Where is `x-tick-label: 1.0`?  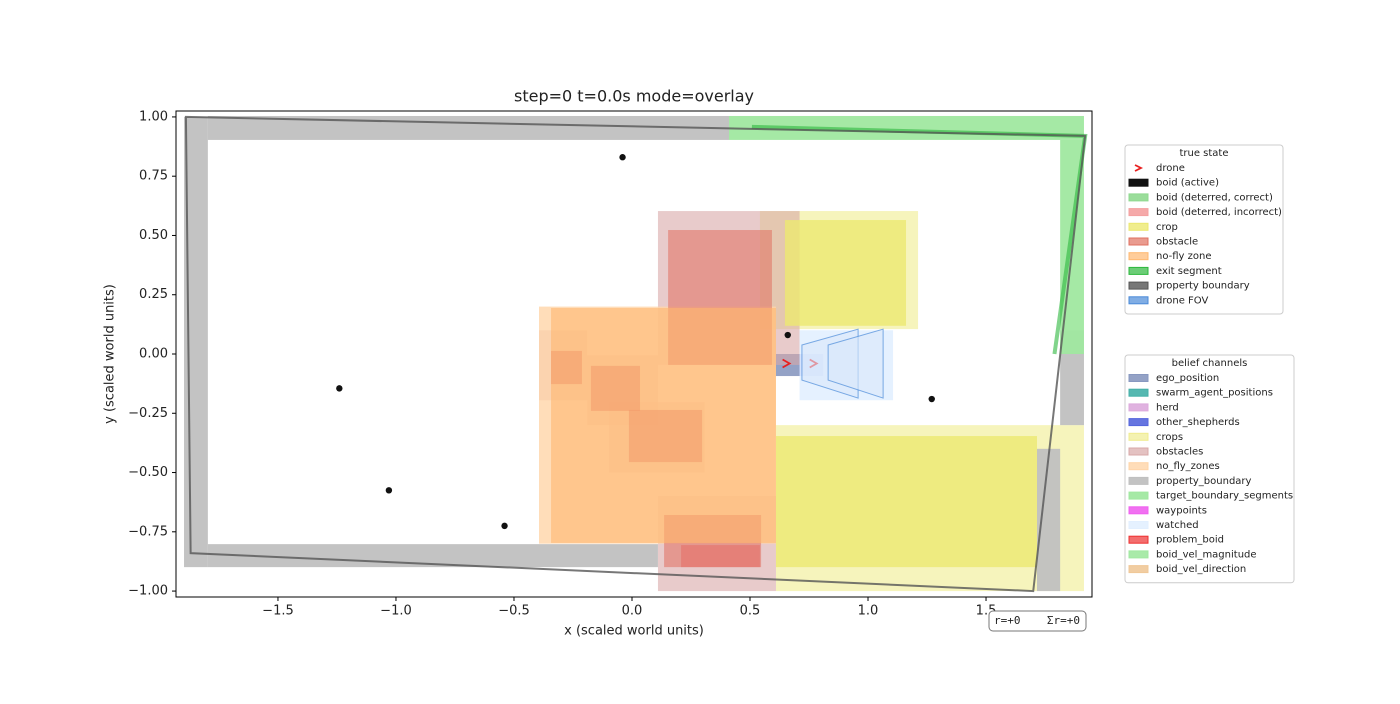 x-tick-label: 1.0 is located at coordinates (868, 611).